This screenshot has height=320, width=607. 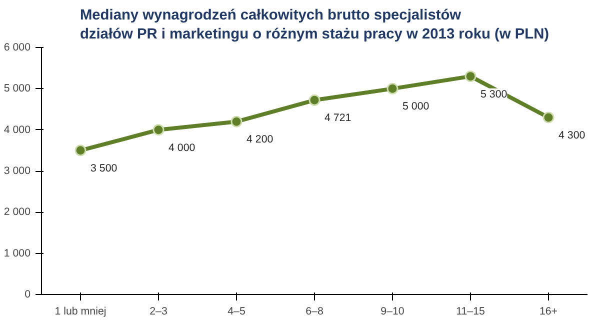 What do you see at coordinates (315, 24) in the screenshot?
I see `chart-title: Mediany wynagrodzeń całkowitych brutto specjalistów działów PR i marketingu o różnym stażu pracy w 2013 roku (w PLN)` at bounding box center [315, 24].